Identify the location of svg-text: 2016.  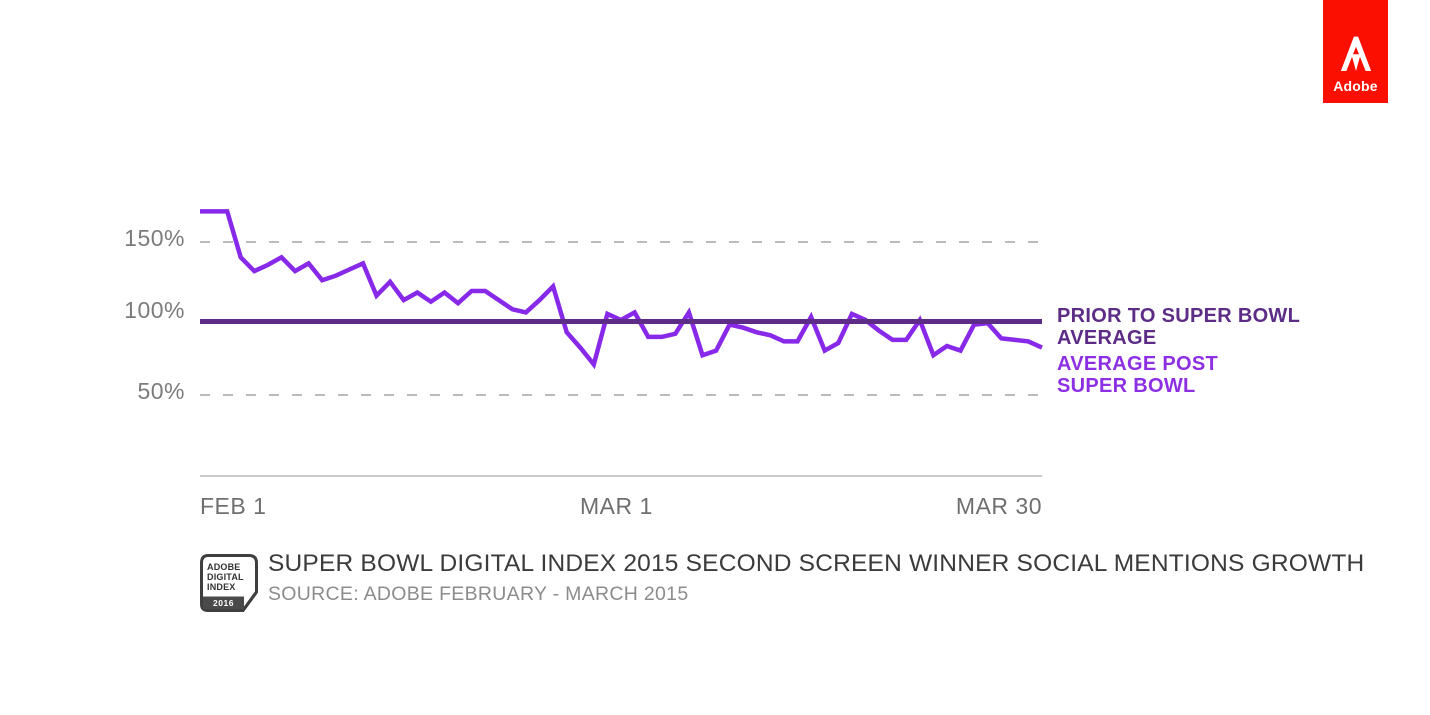
(223, 603).